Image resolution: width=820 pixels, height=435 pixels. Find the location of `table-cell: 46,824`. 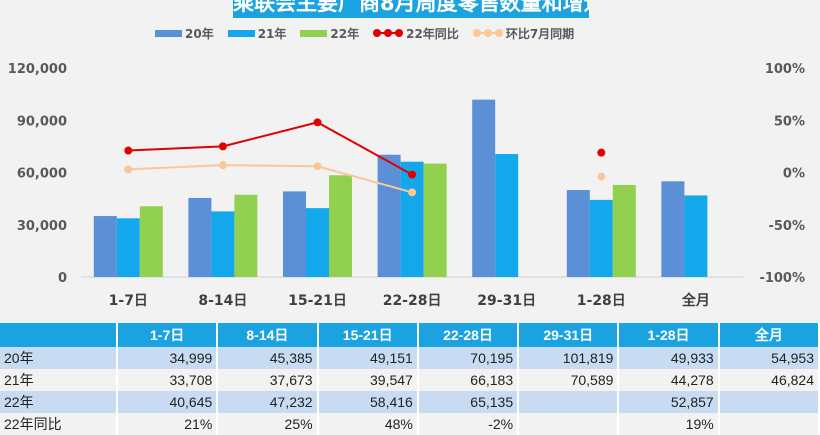

table-cell: 46,824 is located at coordinates (769, 380).